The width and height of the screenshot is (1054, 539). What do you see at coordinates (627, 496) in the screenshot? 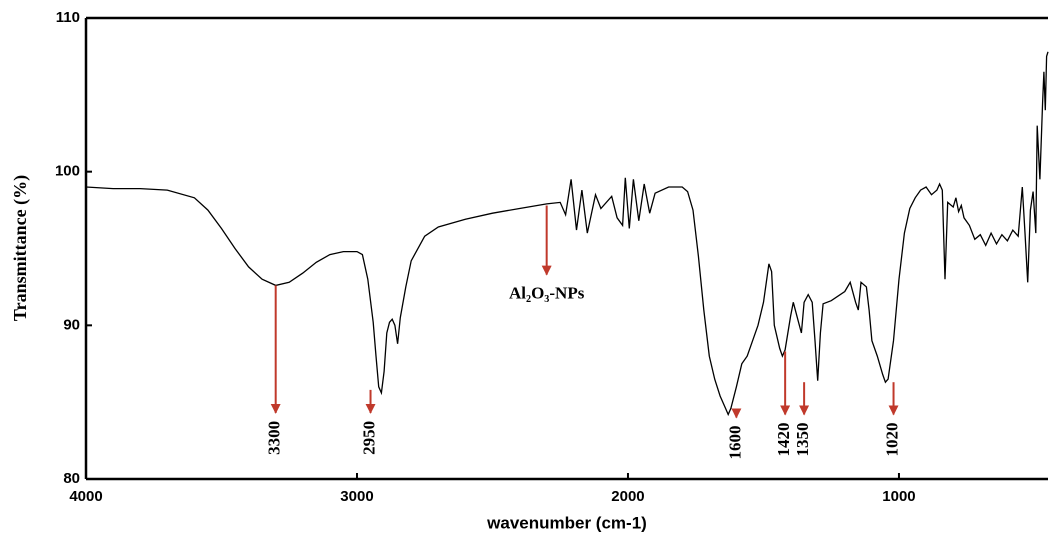
I see `x-tick-label: 2000` at bounding box center [627, 496].